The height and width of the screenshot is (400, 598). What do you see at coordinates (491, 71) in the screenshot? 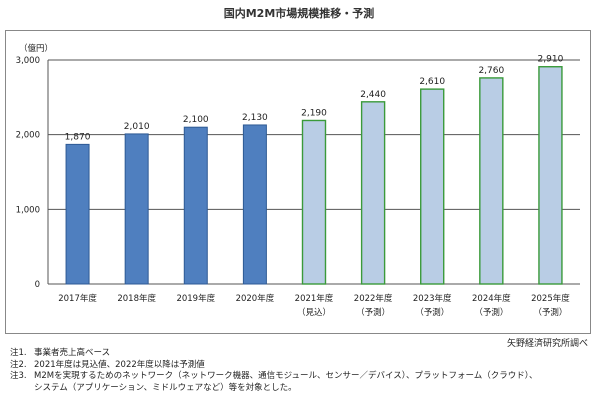
I see `value-label-7: 2,760` at bounding box center [491, 71].